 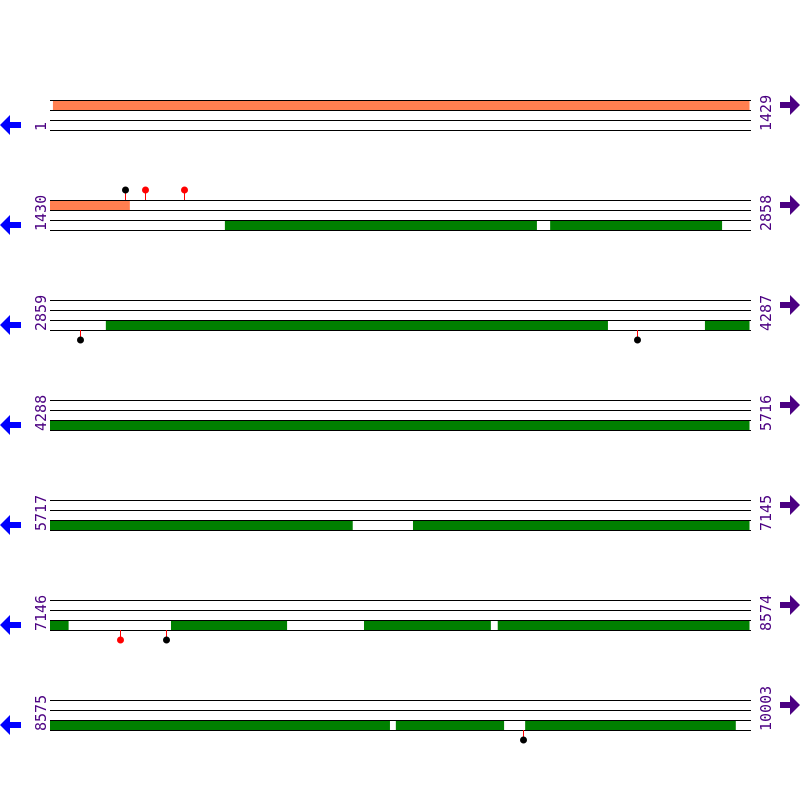 What do you see at coordinates (766, 113) in the screenshot?
I see `row-end-label: 1429` at bounding box center [766, 113].